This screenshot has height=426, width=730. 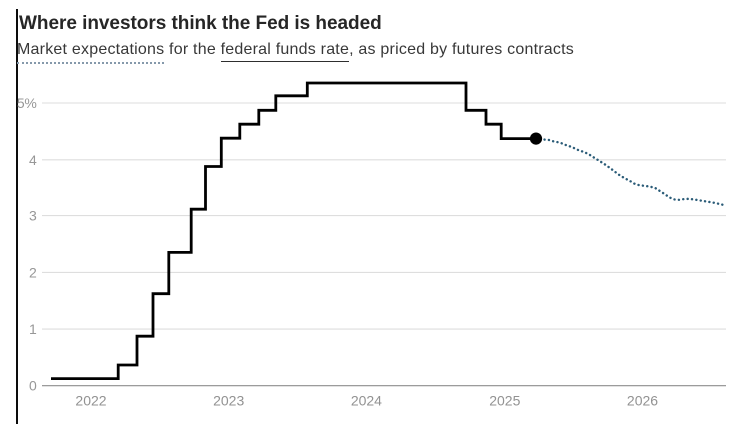 What do you see at coordinates (504, 401) in the screenshot?
I see `svg-text: 2025` at bounding box center [504, 401].